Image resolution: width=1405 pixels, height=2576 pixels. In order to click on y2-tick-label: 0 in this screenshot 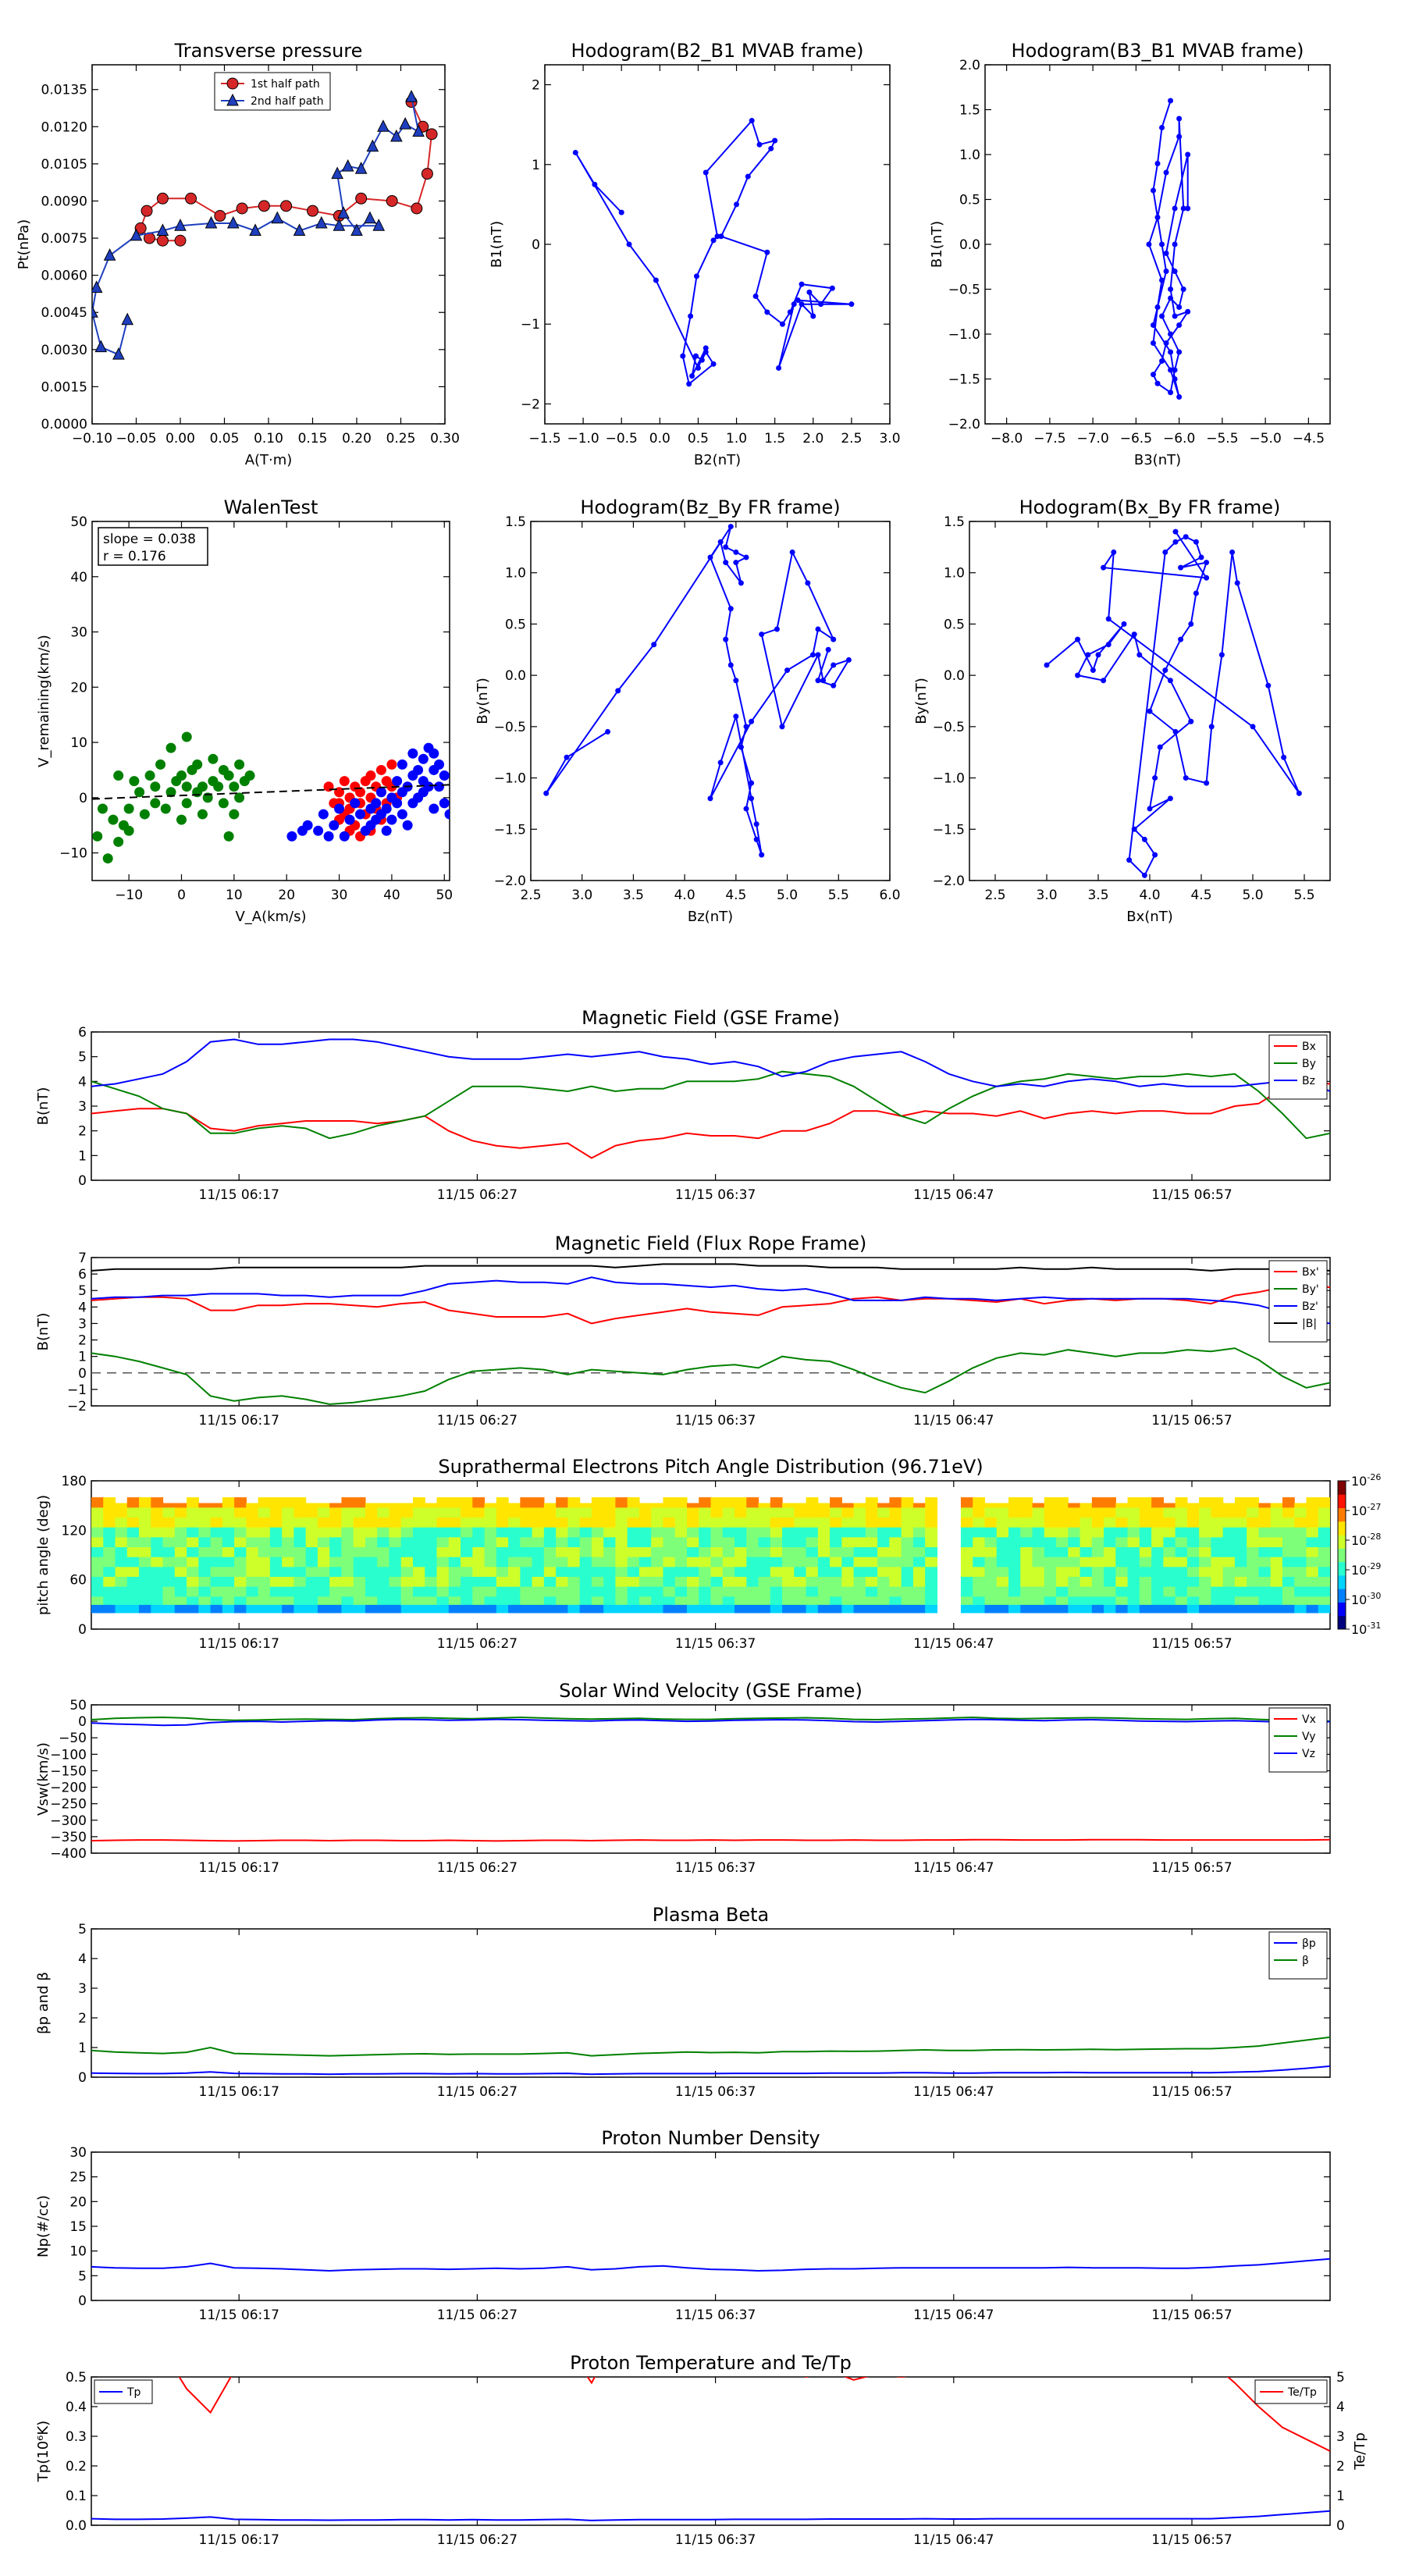, I will do `click(1341, 2526)`.